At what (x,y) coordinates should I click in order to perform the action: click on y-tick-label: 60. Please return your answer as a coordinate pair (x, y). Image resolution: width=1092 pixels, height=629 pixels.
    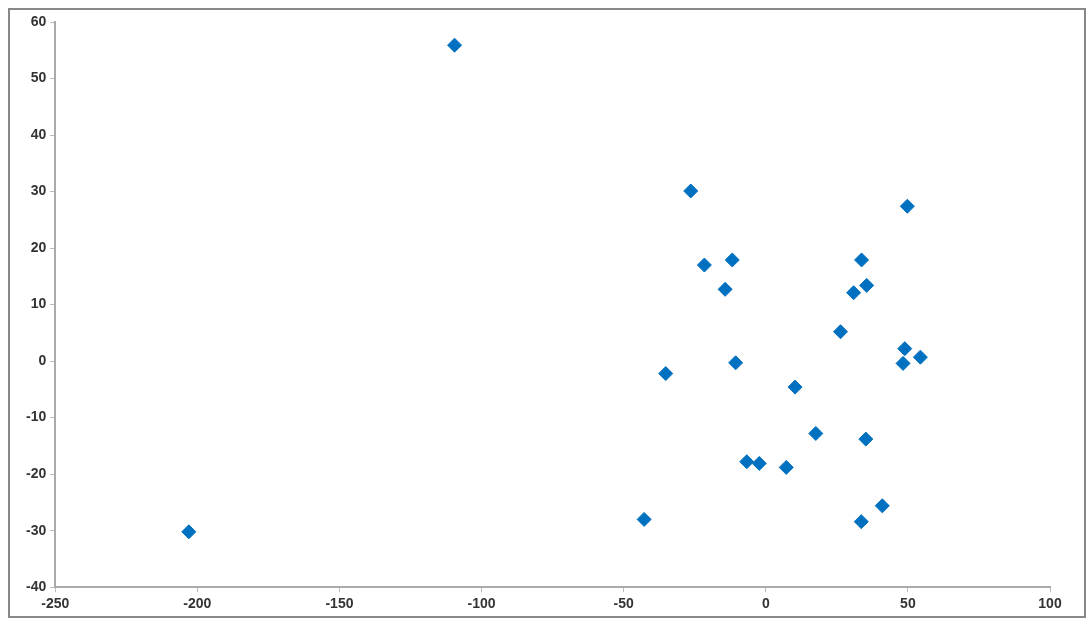
    Looking at the image, I should click on (38, 20).